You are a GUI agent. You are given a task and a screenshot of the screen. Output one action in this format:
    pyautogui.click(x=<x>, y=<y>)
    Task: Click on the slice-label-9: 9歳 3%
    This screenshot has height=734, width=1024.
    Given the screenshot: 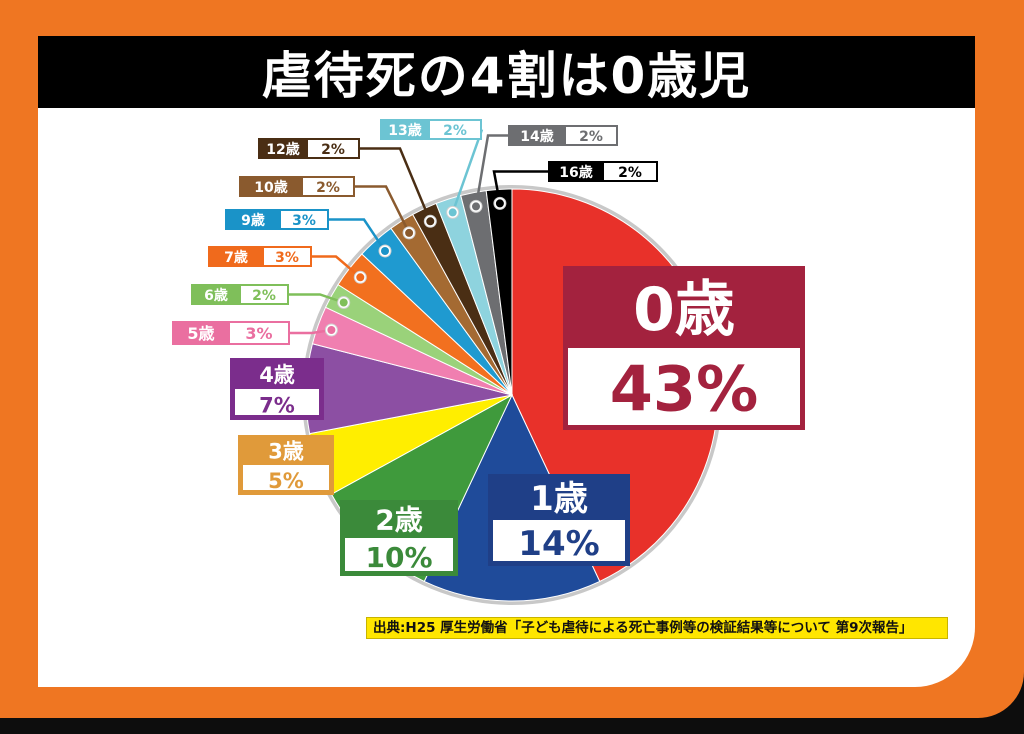 What is the action you would take?
    pyautogui.click(x=308, y=233)
    